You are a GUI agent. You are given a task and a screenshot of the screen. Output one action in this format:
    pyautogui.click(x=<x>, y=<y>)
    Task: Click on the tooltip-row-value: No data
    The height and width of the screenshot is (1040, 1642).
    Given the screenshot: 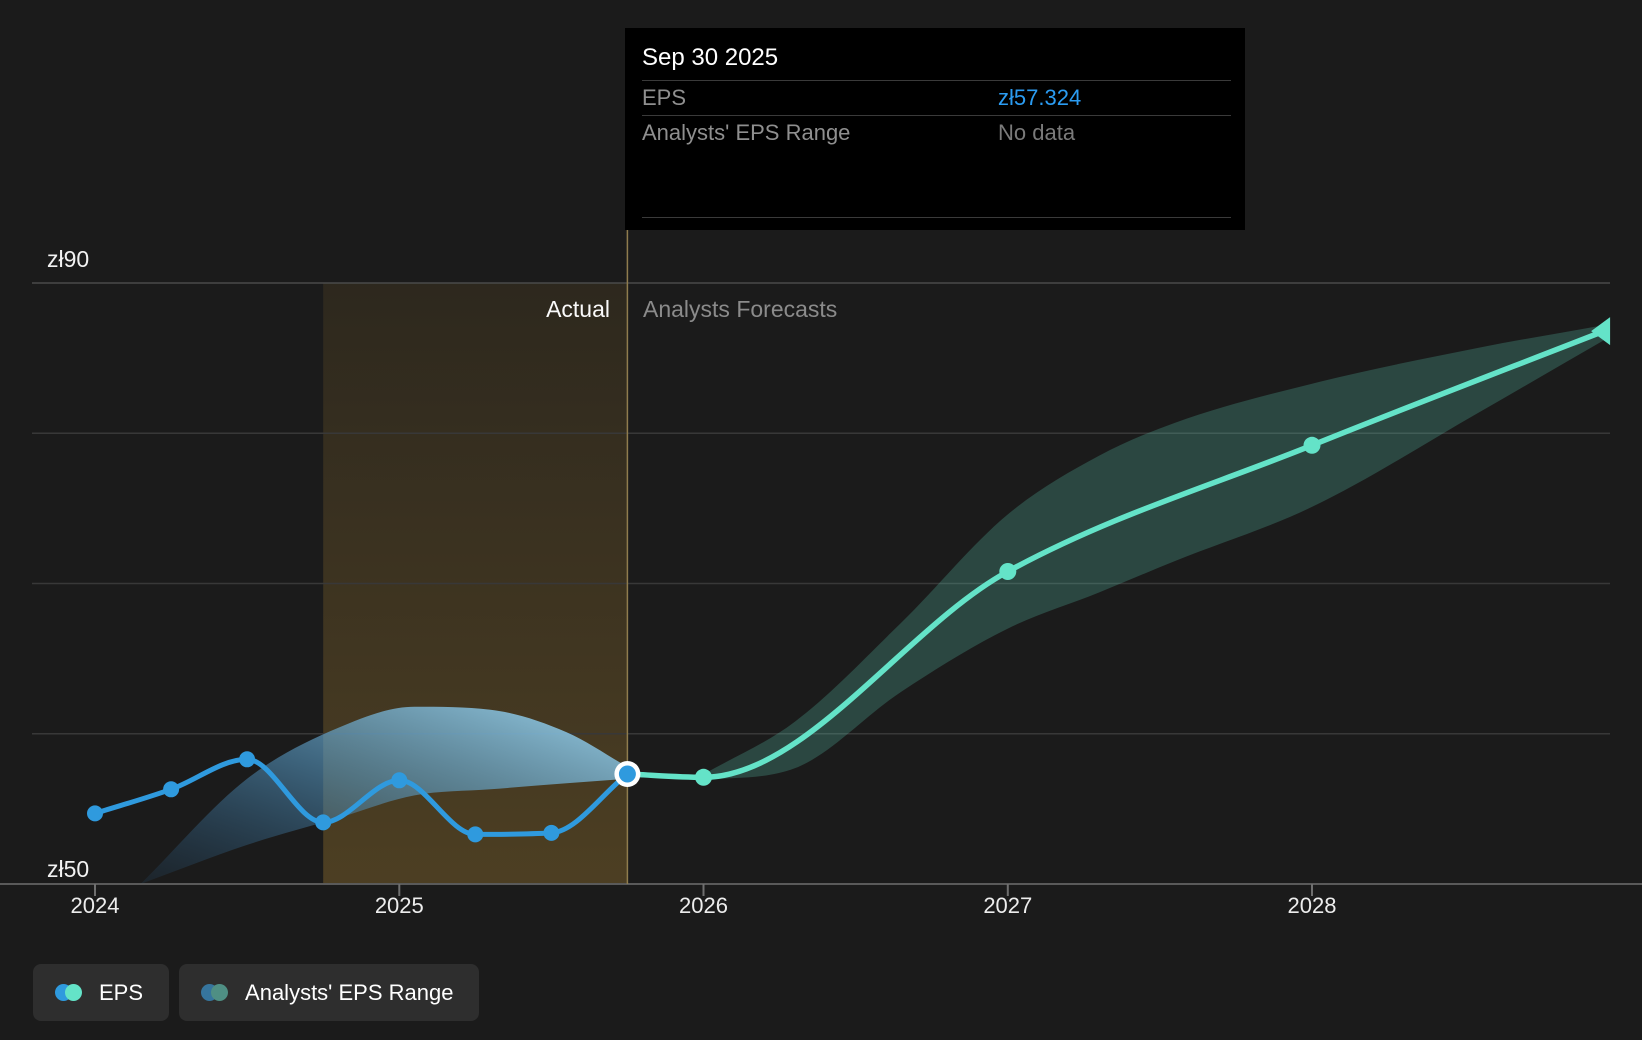 What is the action you would take?
    pyautogui.click(x=1037, y=132)
    